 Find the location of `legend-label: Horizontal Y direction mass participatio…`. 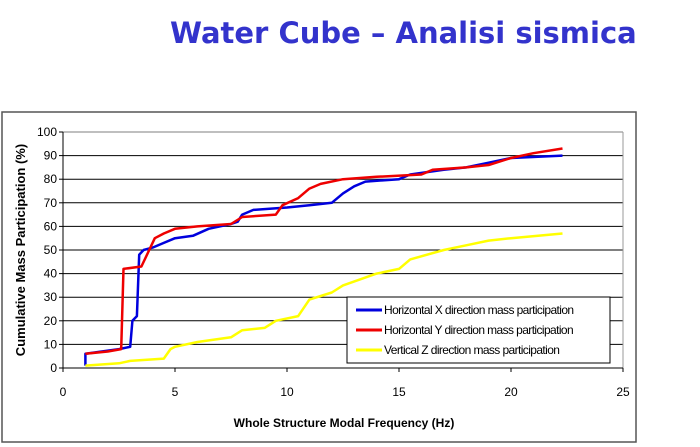

legend-label: Horizontal Y direction mass participatio… is located at coordinates (478, 330).